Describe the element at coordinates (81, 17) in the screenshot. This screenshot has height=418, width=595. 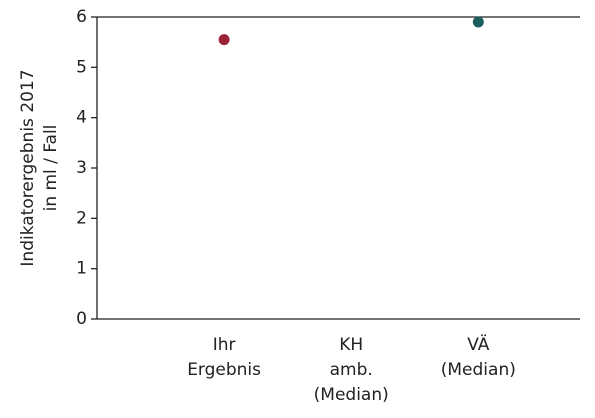
I see `y-tick-label: 6` at that location.